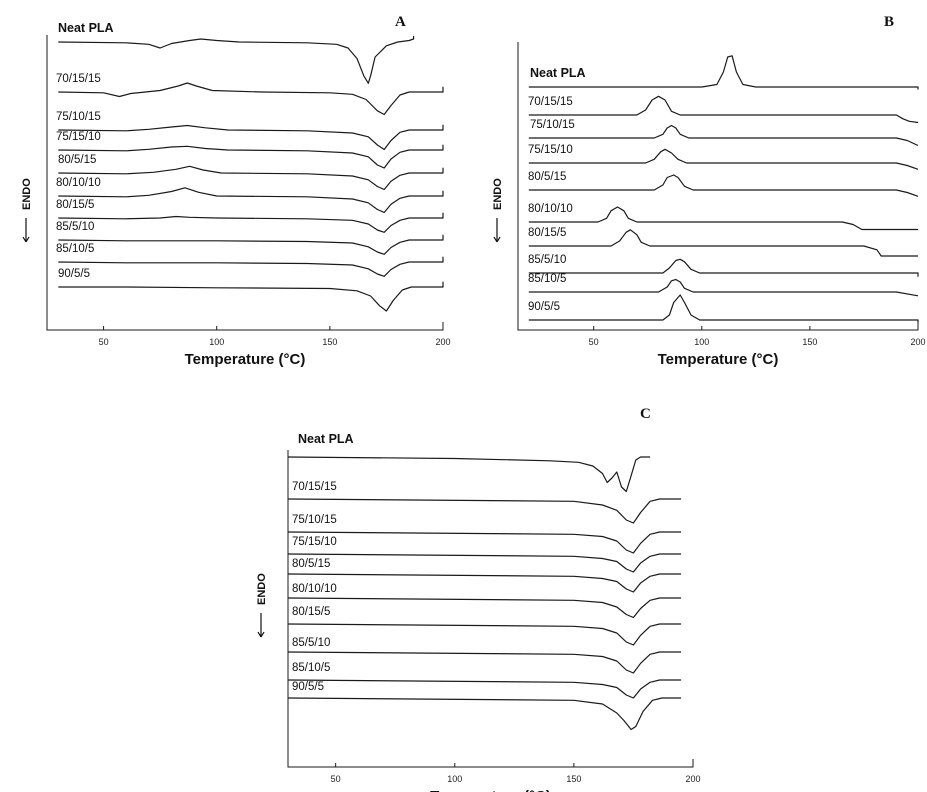 This screenshot has width=927, height=792. What do you see at coordinates (400, 22) in the screenshot?
I see `panel-letter: A` at bounding box center [400, 22].